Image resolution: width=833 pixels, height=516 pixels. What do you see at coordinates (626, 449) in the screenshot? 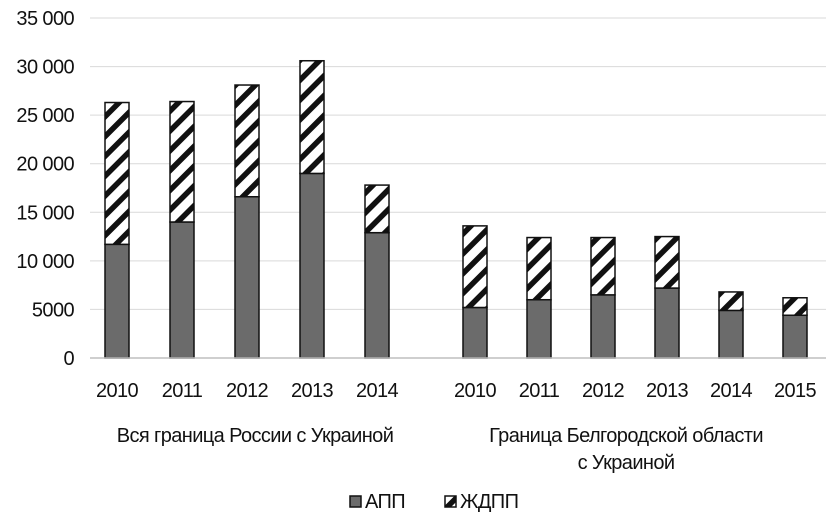
I see `group-label-belgorod: Граница Белгородской области с Украиной` at bounding box center [626, 449].